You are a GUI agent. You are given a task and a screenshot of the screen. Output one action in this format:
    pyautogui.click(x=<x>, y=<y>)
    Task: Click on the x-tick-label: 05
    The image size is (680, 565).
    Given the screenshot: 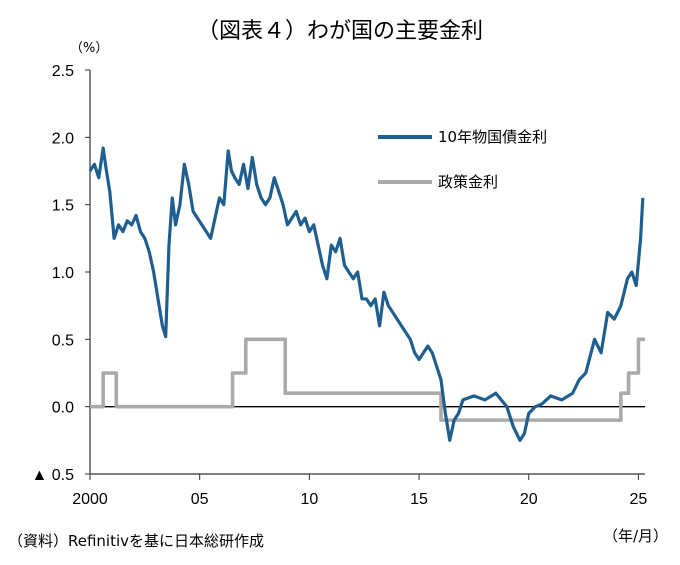 What is the action you would take?
    pyautogui.click(x=200, y=499)
    